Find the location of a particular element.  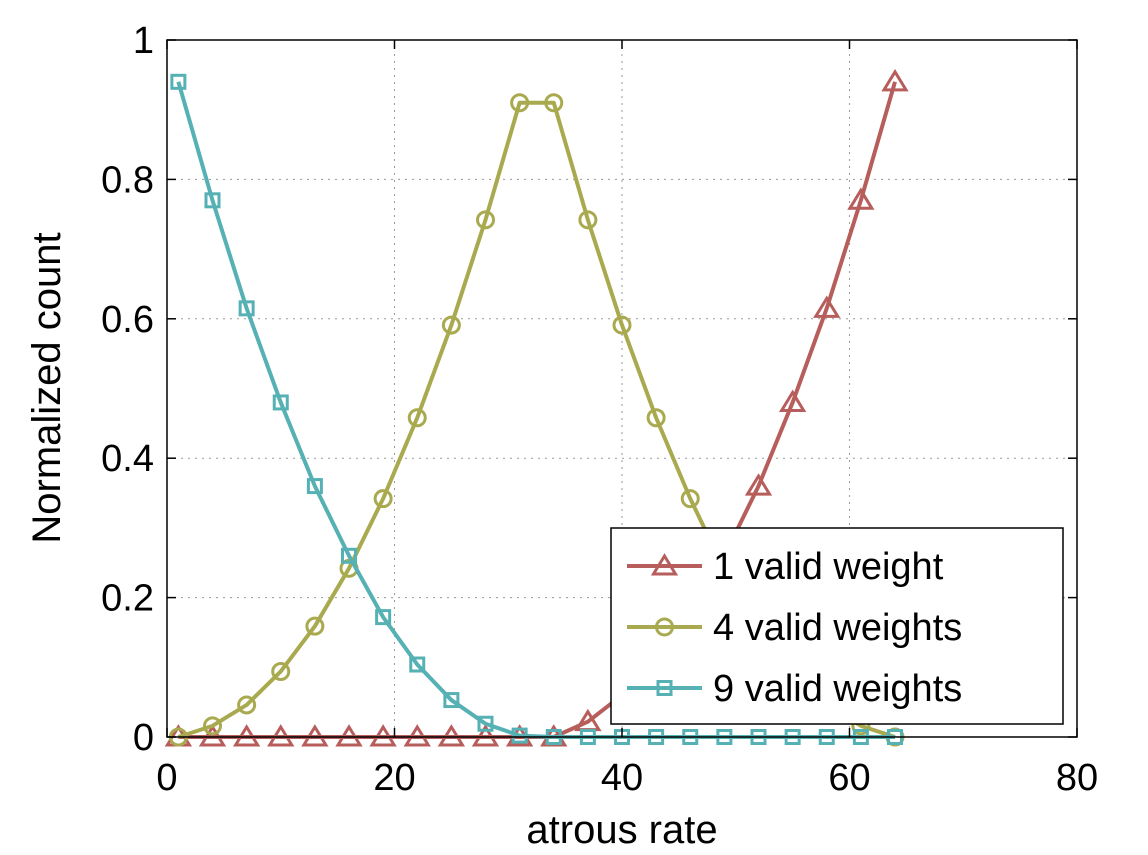

legend-label-1: 1 valid weight is located at coordinates (828, 567).